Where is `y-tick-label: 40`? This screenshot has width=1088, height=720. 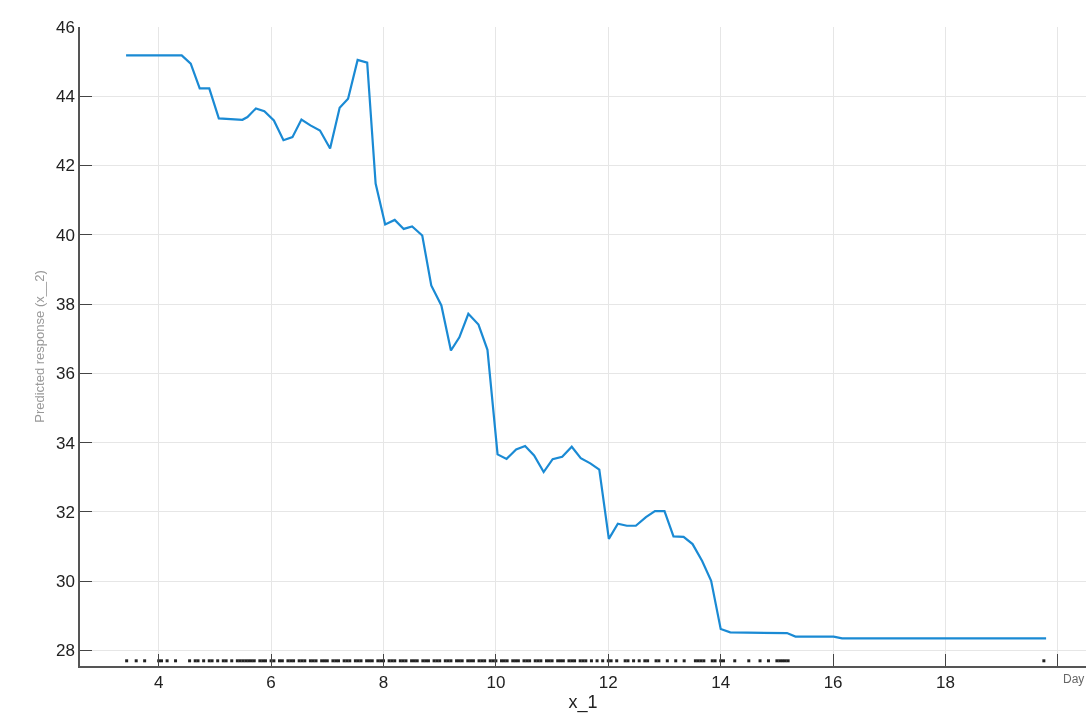 y-tick-label: 40 is located at coordinates (65, 235).